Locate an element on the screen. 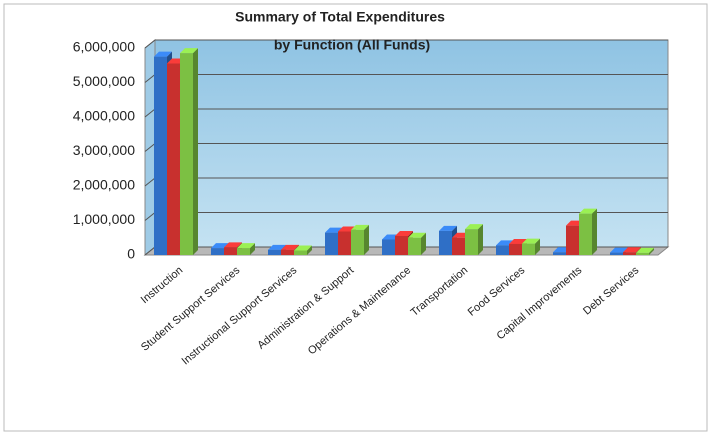 This screenshot has width=712, height=441. y-tick-label: 4,000,000 is located at coordinates (104, 116).